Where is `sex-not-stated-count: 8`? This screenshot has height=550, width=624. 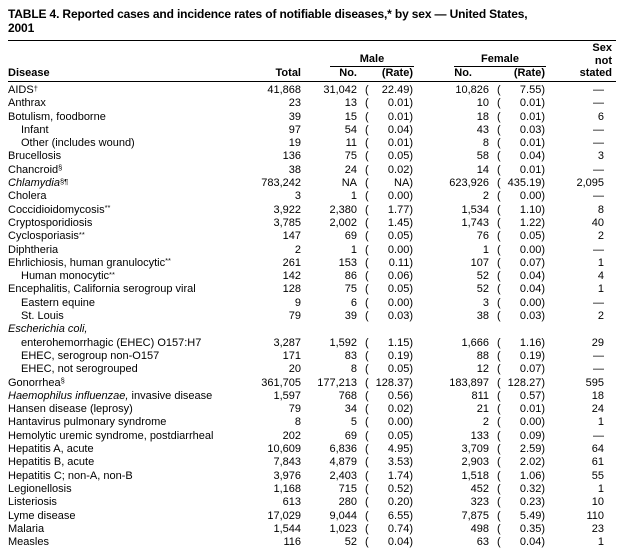
sex-not-stated-count: 8 is located at coordinates (600, 209).